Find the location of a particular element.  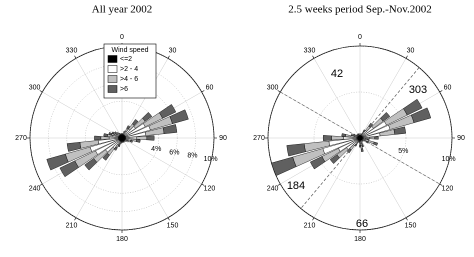

chart-title: All year 2002 is located at coordinates (122, 10).